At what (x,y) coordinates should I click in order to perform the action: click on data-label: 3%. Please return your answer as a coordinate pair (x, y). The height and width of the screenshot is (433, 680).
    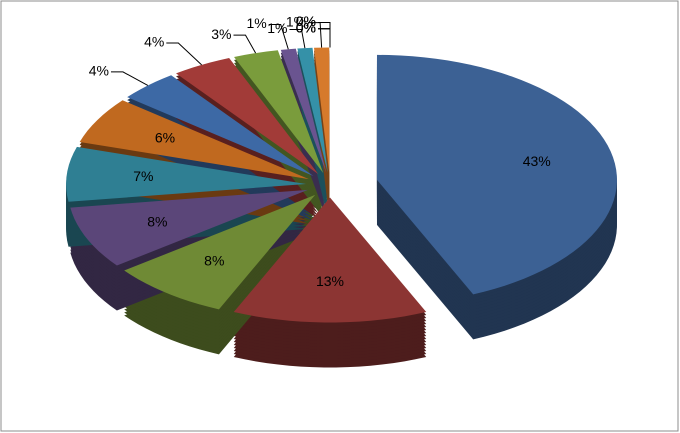
    Looking at the image, I should click on (221, 34).